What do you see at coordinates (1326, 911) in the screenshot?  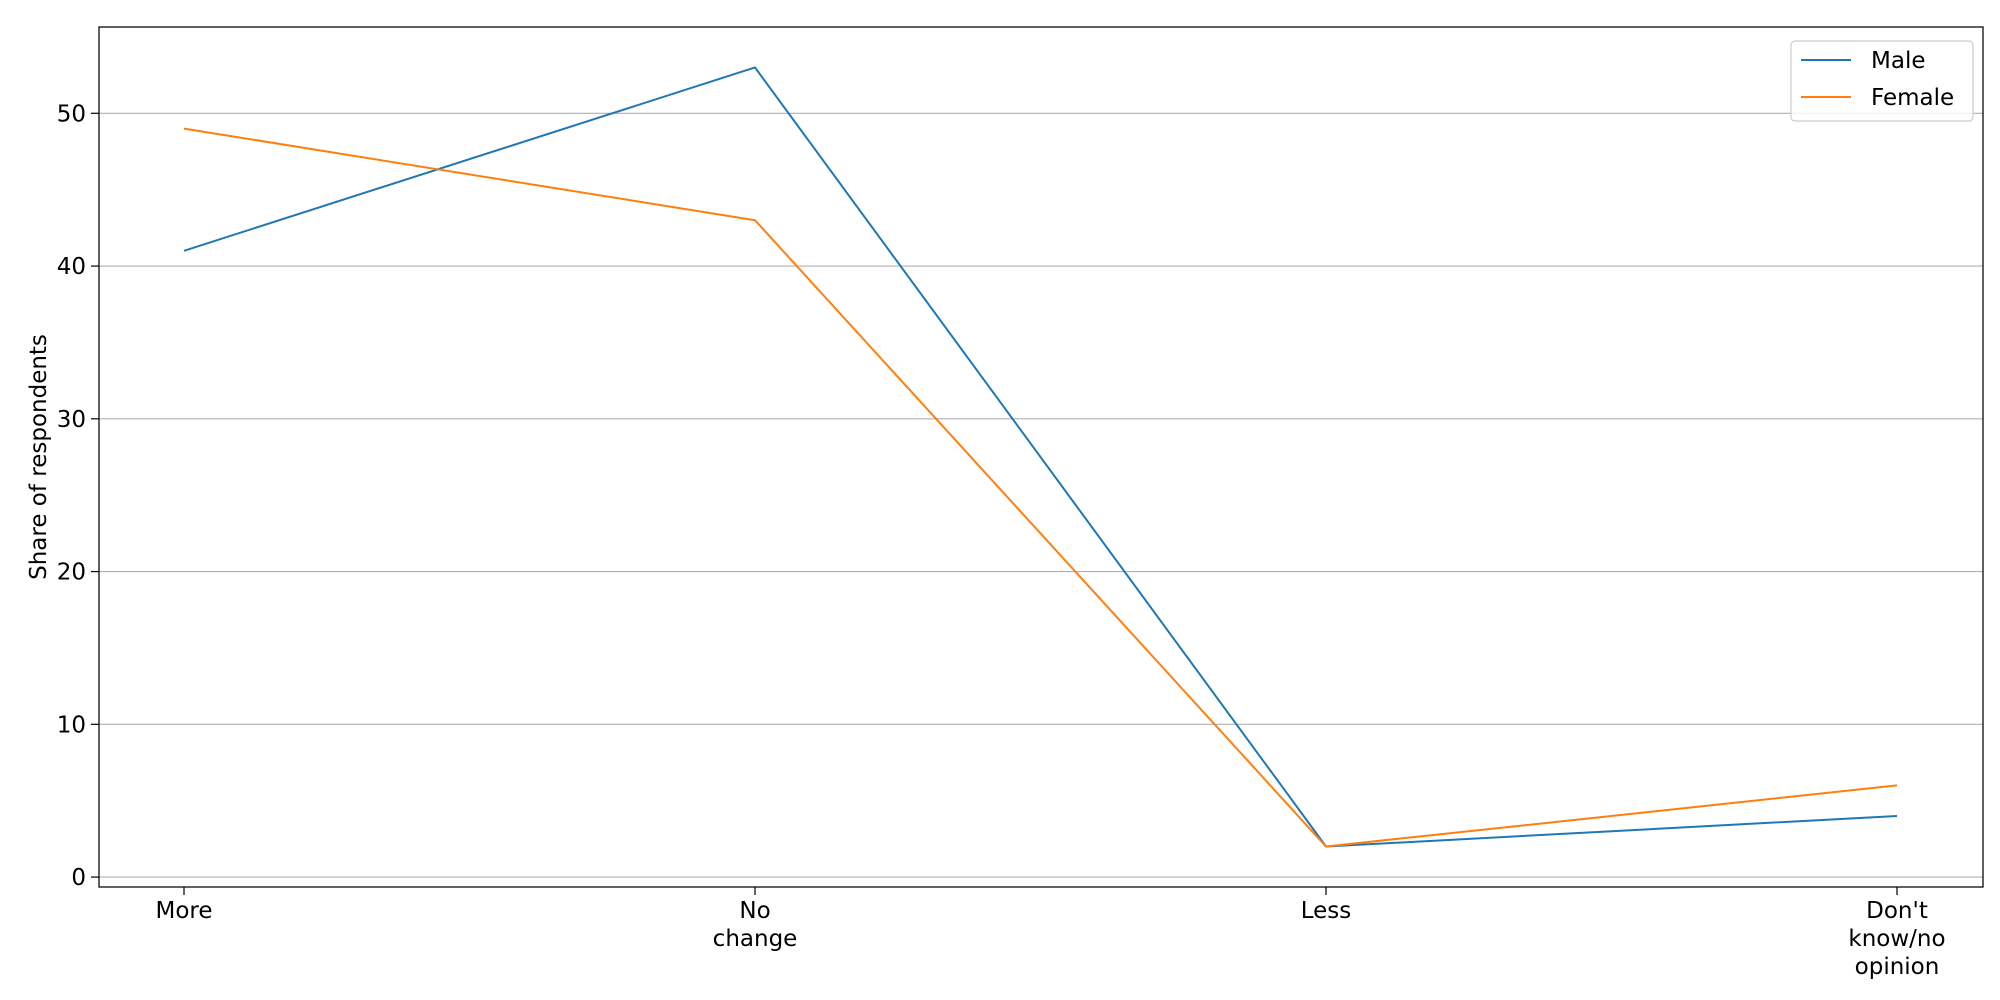 I see `x-tick-label: Less` at bounding box center [1326, 911].